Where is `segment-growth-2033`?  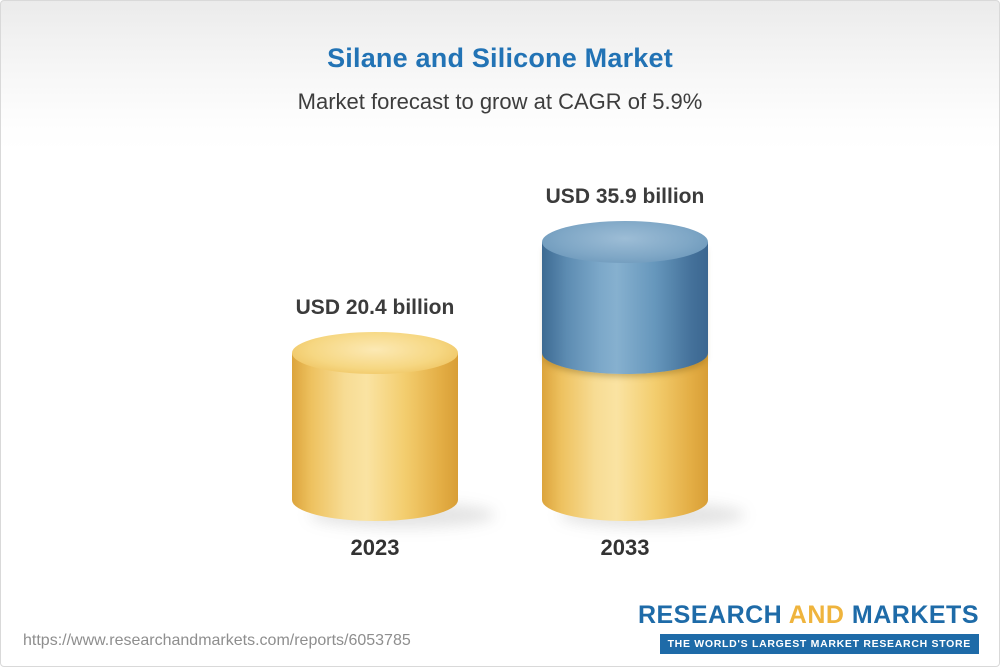
segment-growth-2033 is located at coordinates (625, 308).